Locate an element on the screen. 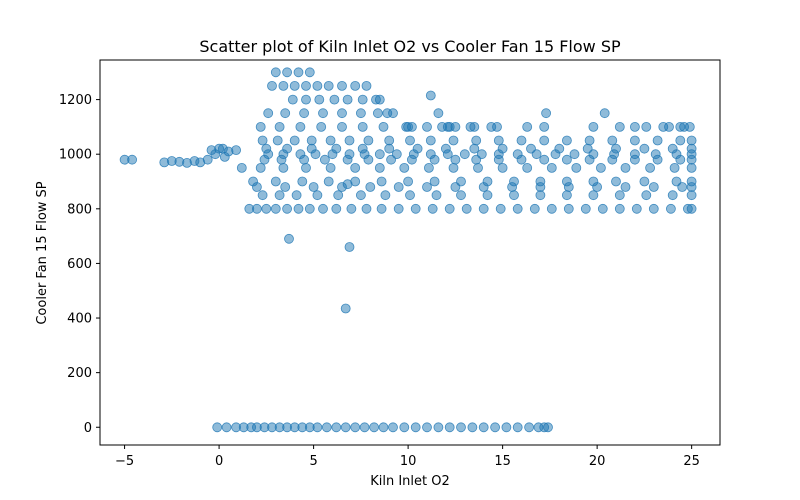 The image size is (800, 500). y-tick-label: 400 is located at coordinates (79, 319).